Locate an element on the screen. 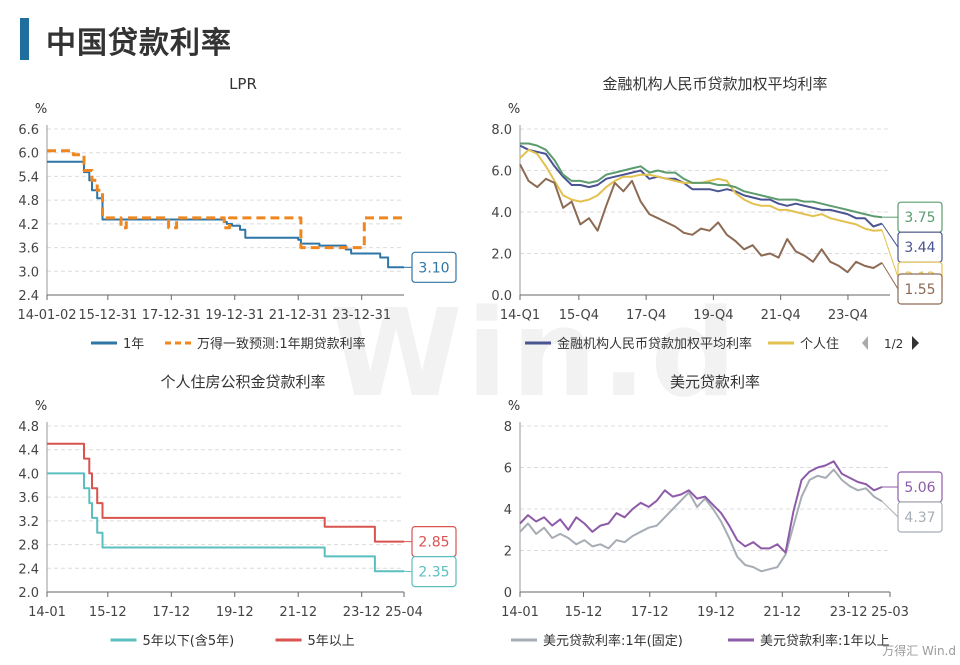 The height and width of the screenshot is (665, 960). legend-next-icon is located at coordinates (915, 343).